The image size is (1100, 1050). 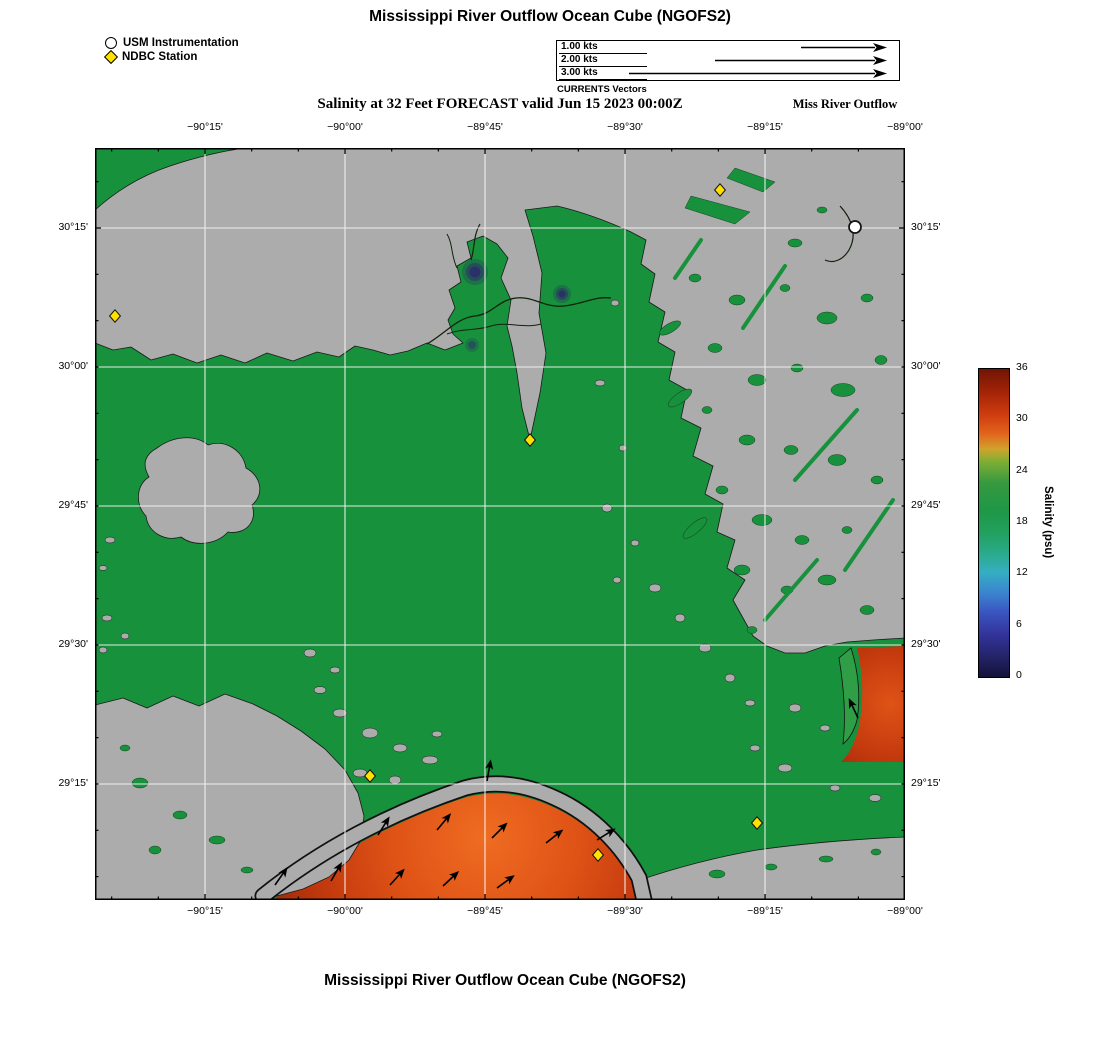 What do you see at coordinates (1048, 522) in the screenshot?
I see `colorbar-label: Salinity (psu)` at bounding box center [1048, 522].